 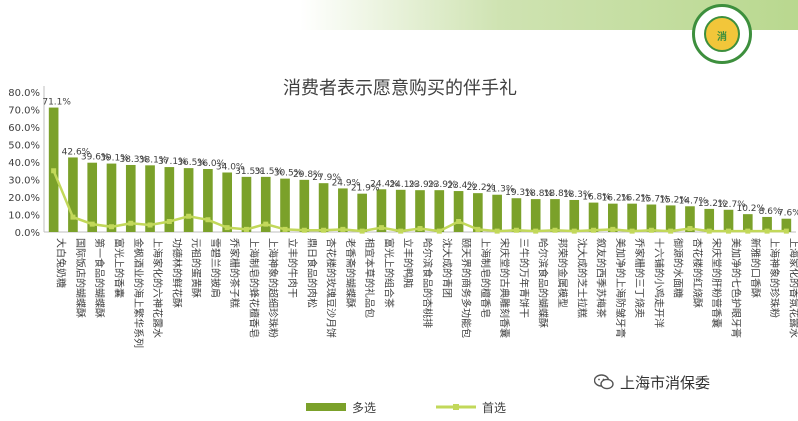 What do you see at coordinates (24, 181) in the screenshot?
I see `y-tick-label: 30.0%` at bounding box center [24, 181].